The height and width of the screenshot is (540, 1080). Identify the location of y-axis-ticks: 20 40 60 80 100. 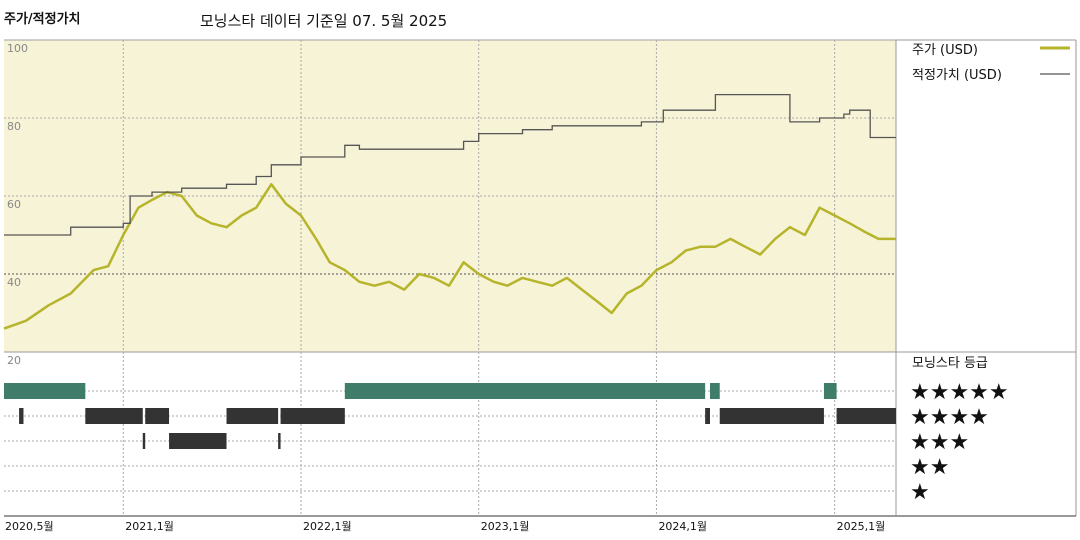
(17, 204).